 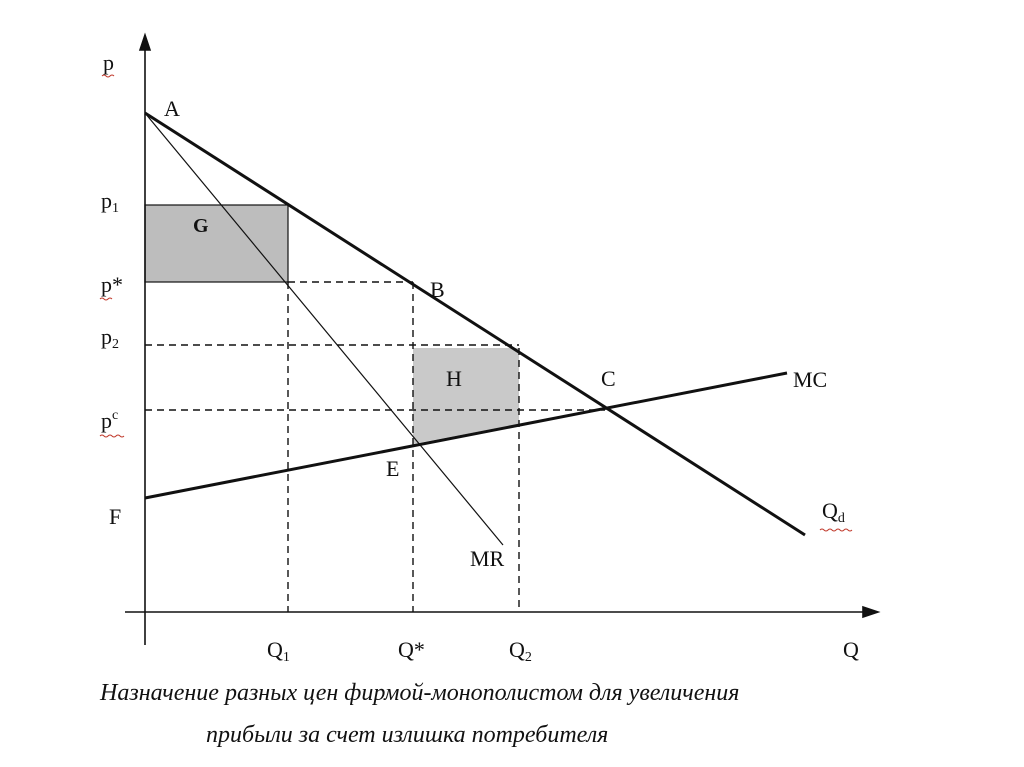 I want to click on quantity-label-q-star: Q*, so click(x=411, y=649).